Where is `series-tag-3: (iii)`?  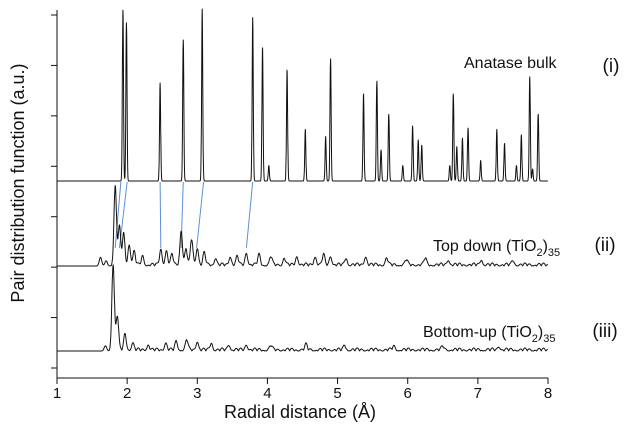 series-tag-3: (iii) is located at coordinates (604, 331).